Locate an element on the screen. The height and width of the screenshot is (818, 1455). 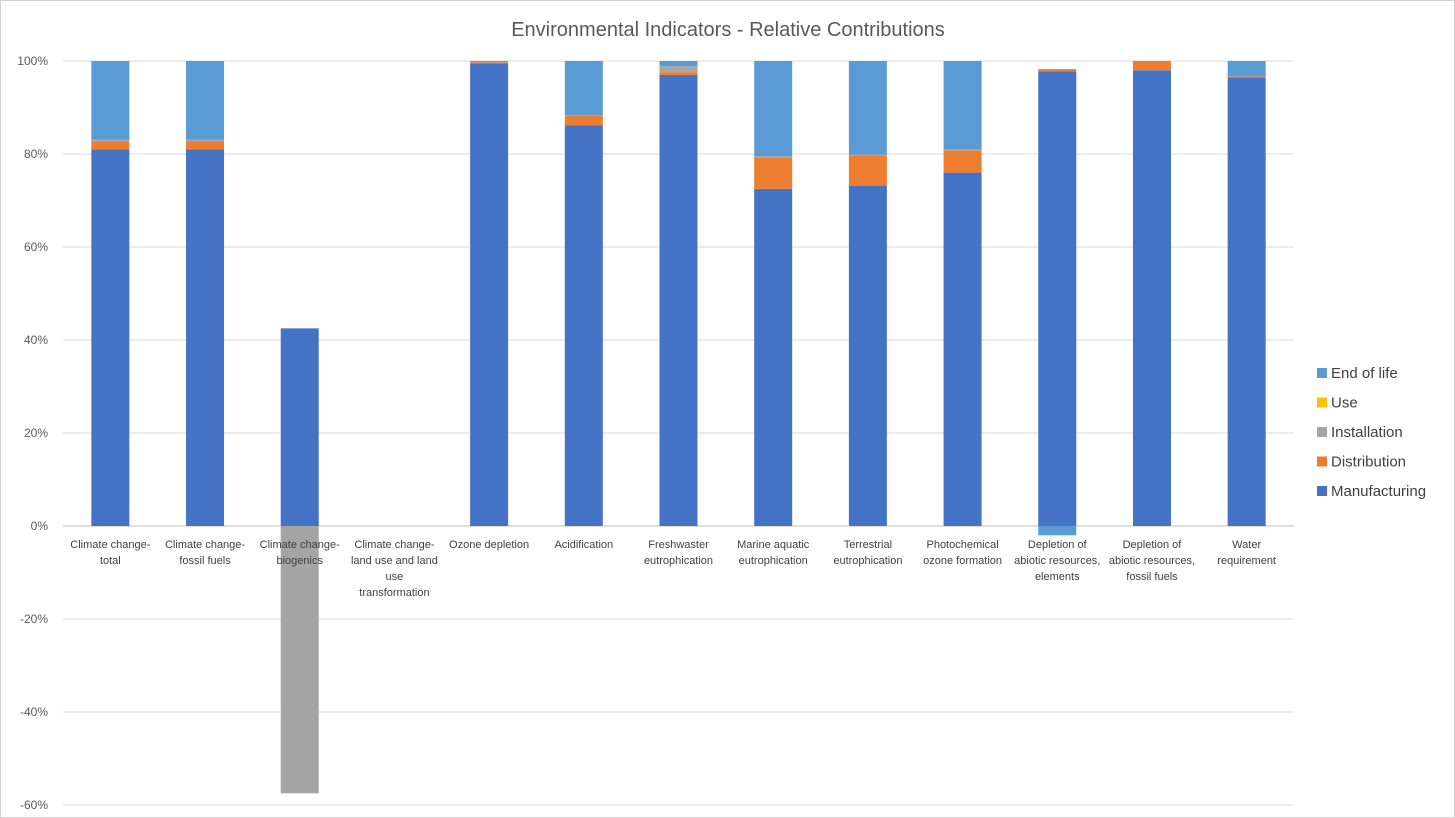
category-label: Acidification is located at coordinates (583, 545).